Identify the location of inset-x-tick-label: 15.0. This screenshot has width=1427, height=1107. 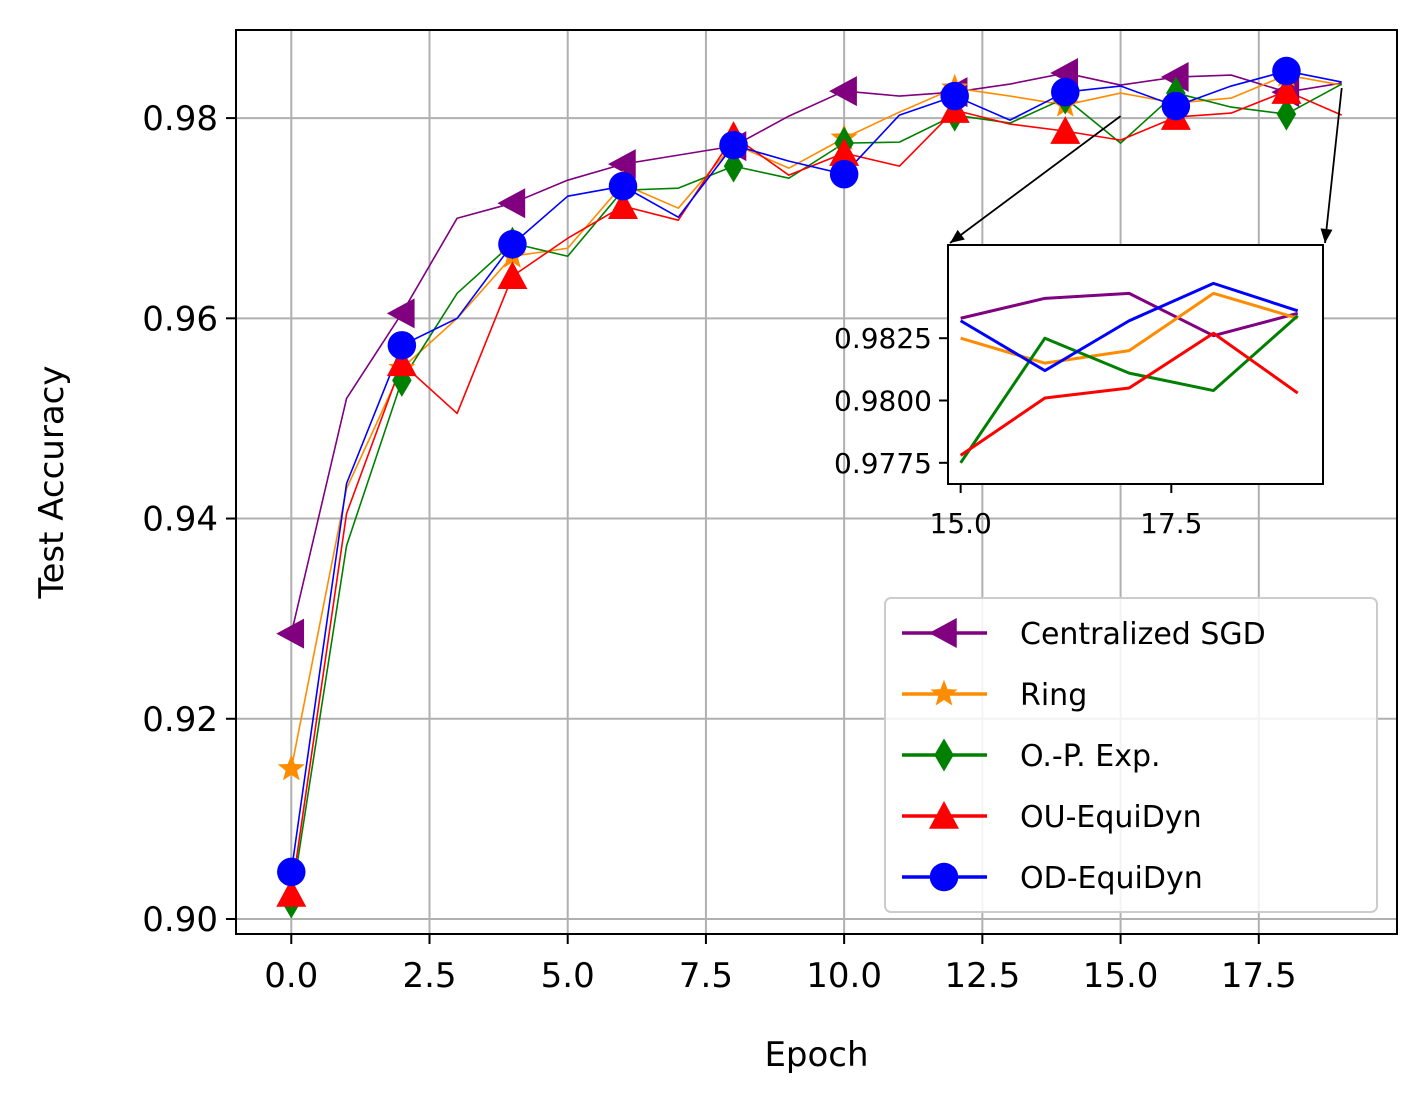
(960, 523).